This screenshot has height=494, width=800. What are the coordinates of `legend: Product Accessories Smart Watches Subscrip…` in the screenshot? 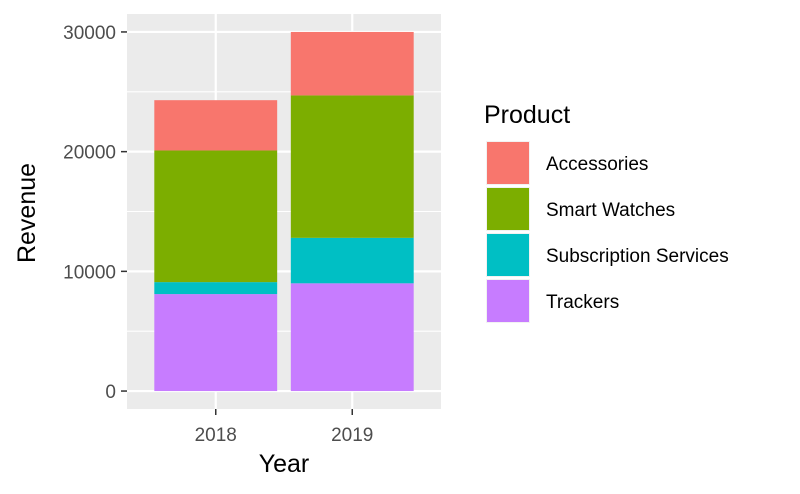 It's located at (606, 212).